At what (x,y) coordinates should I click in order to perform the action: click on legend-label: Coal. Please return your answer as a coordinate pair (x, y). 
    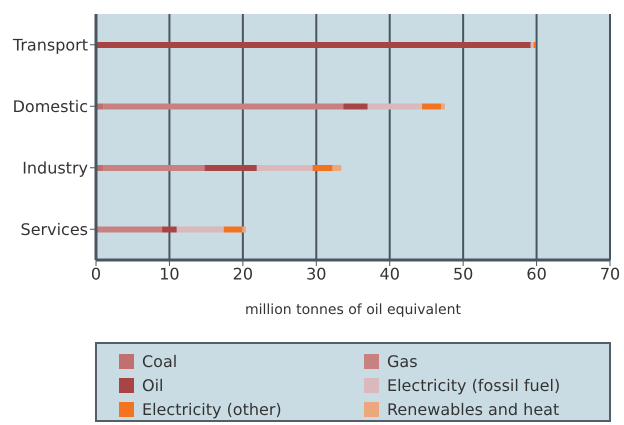
    Looking at the image, I should click on (160, 361).